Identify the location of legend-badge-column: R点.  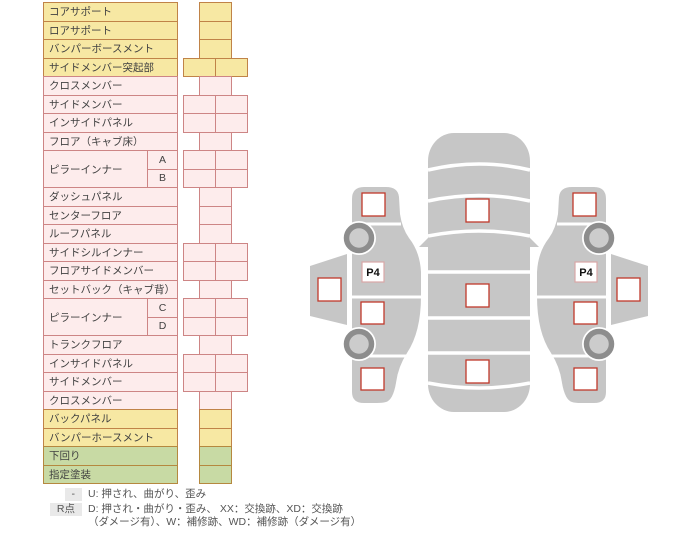
(65, 509).